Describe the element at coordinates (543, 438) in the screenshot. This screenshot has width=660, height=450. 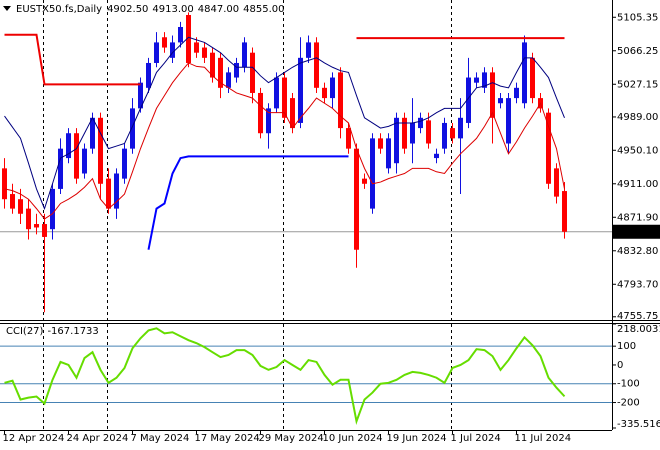
I see `x-tick-label: 11 Jul 2024` at that location.